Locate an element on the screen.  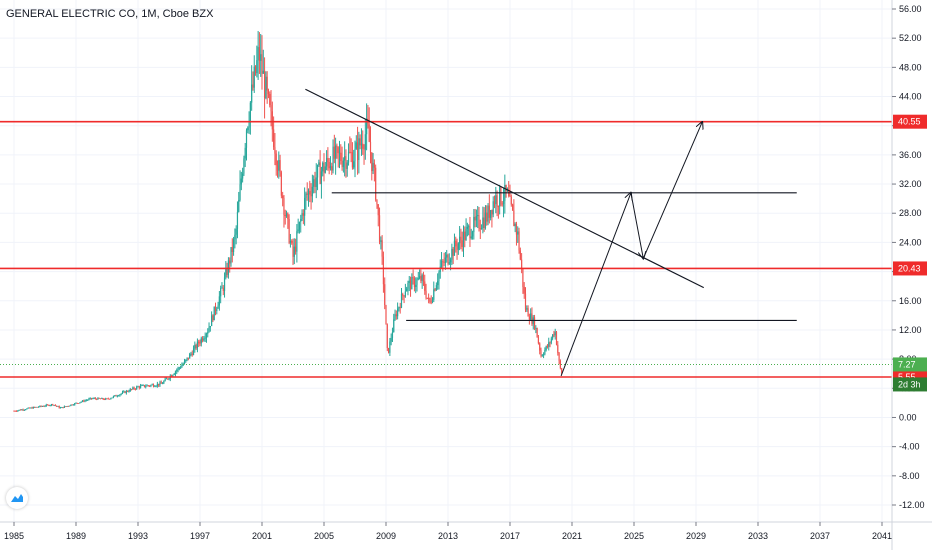
y-tick-label: 24.00 is located at coordinates (910, 242).